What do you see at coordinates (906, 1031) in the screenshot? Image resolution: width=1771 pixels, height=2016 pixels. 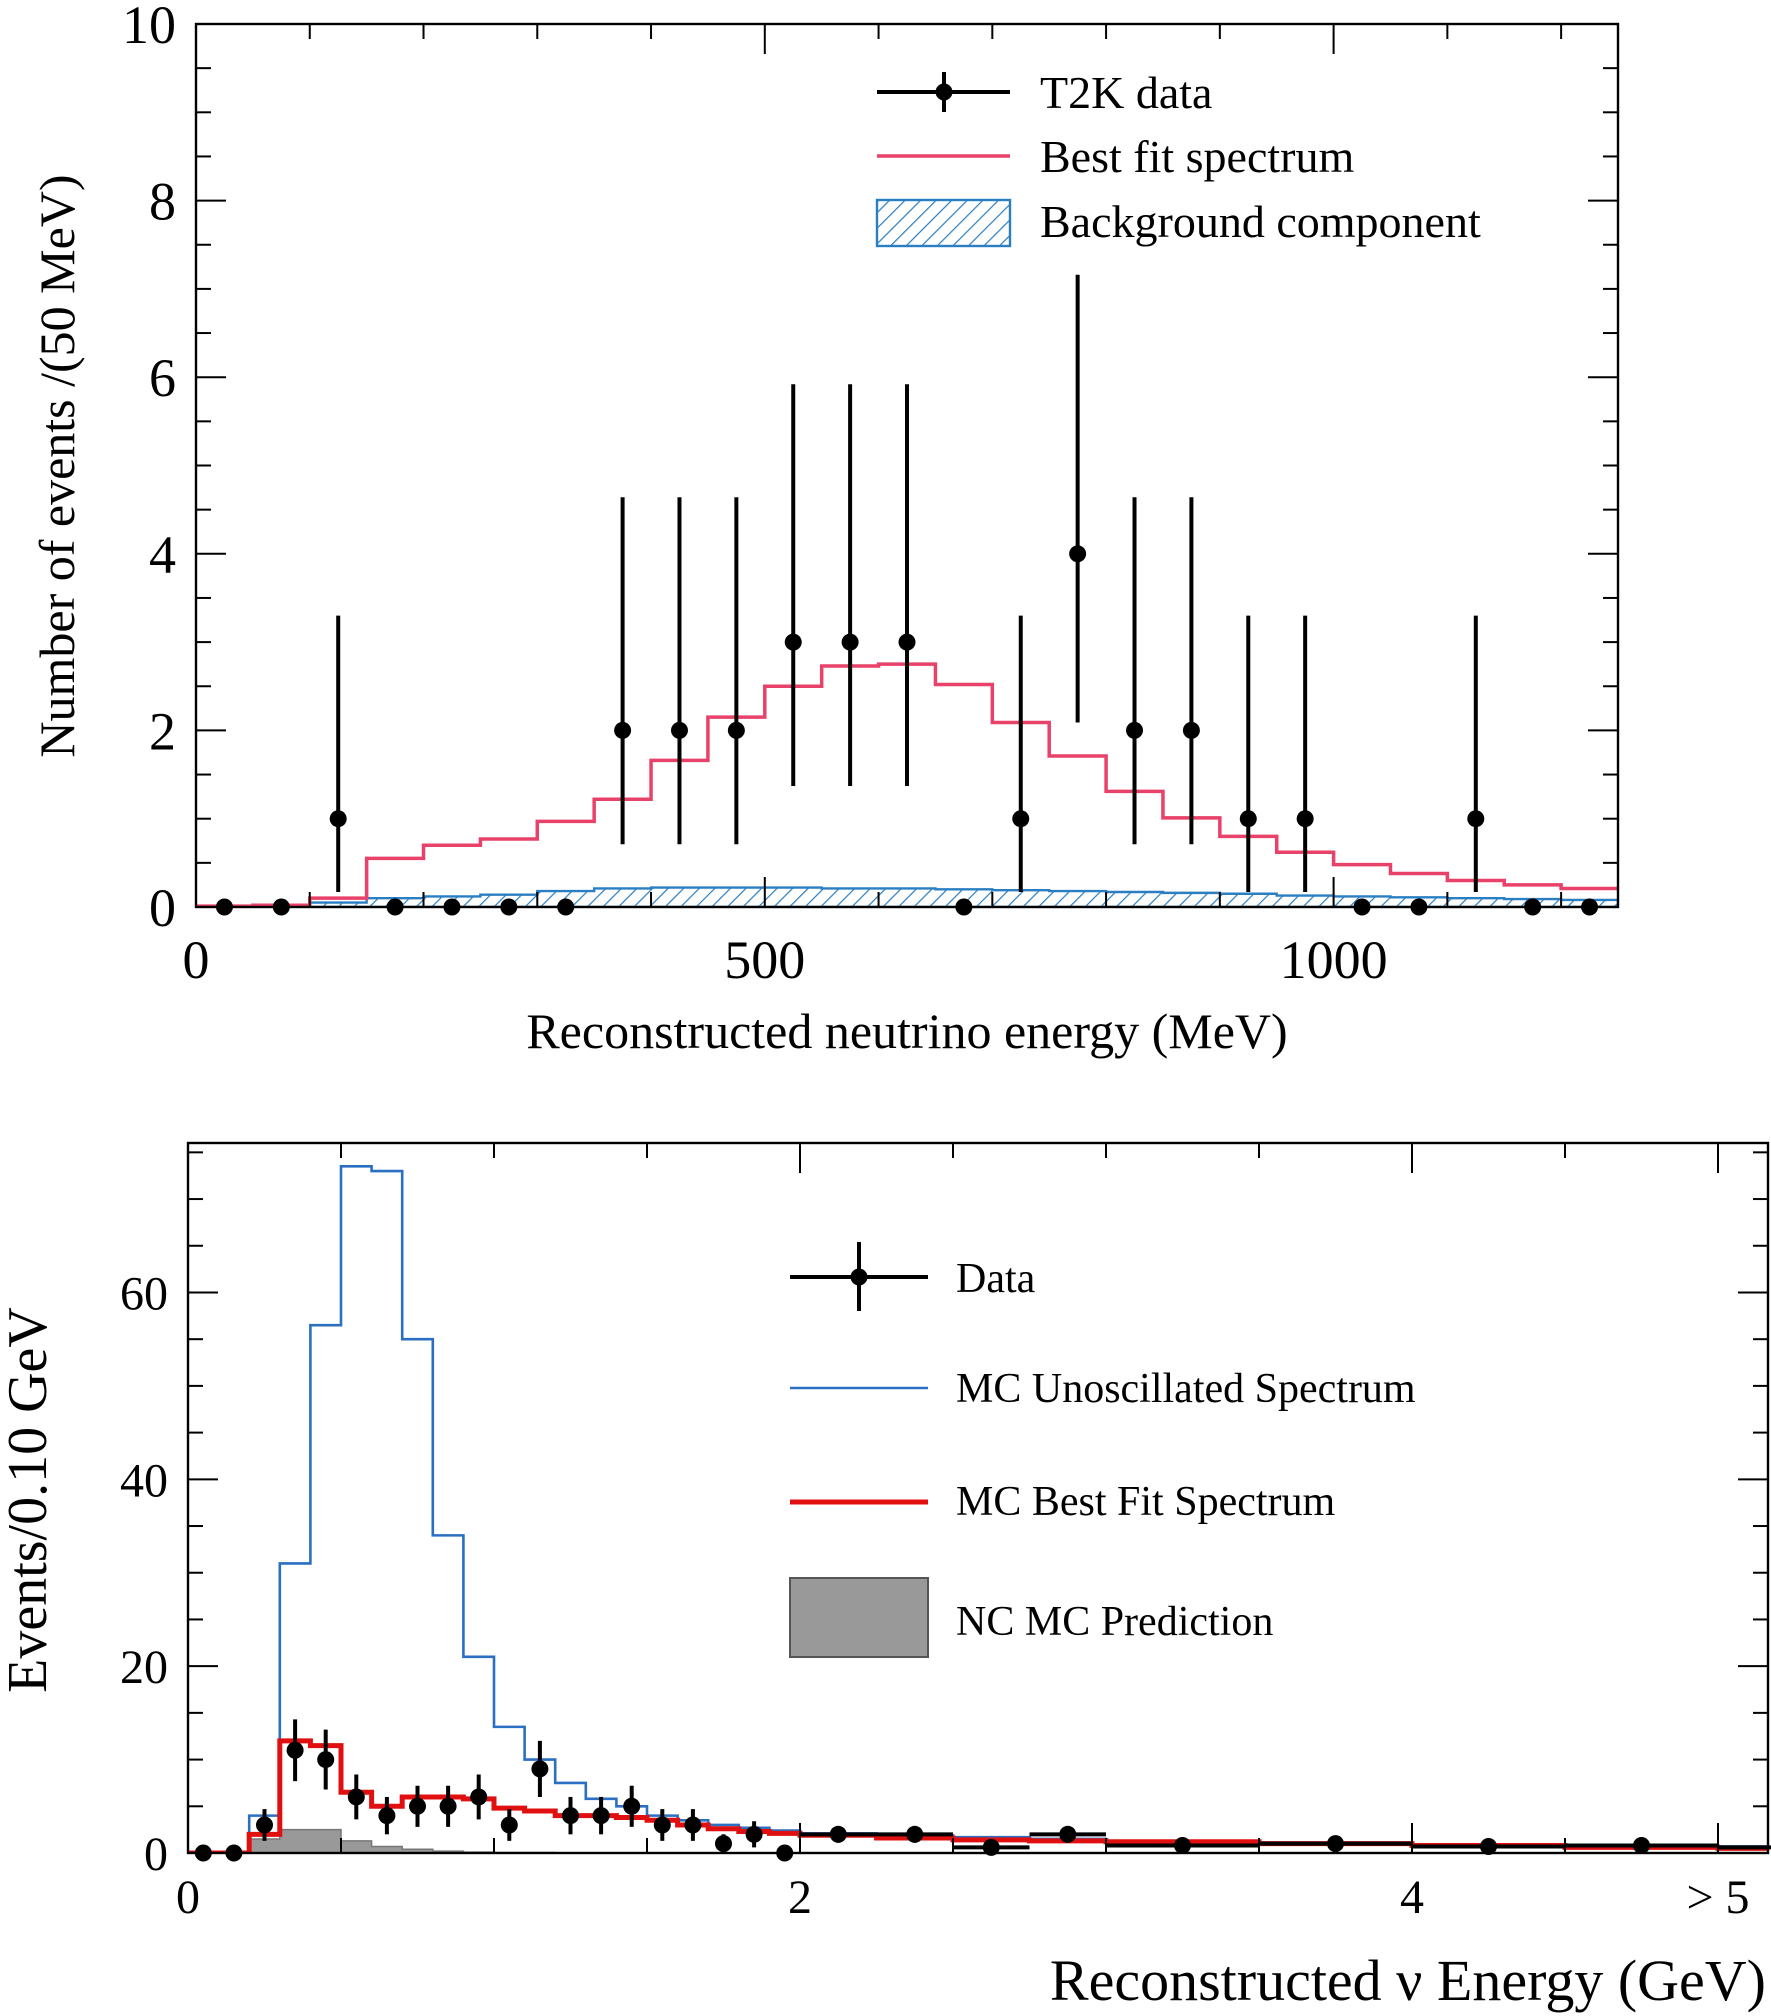 I see `top-x-axis-title: Reconstructed neutrino energy (MeV)` at bounding box center [906, 1031].